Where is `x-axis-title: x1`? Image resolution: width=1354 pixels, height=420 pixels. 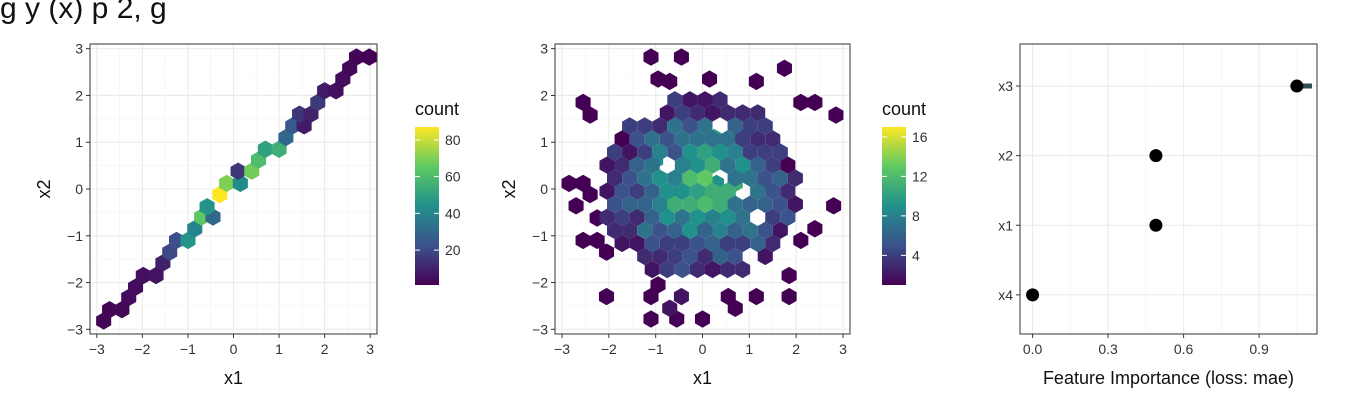 x-axis-title: x1 is located at coordinates (233, 378).